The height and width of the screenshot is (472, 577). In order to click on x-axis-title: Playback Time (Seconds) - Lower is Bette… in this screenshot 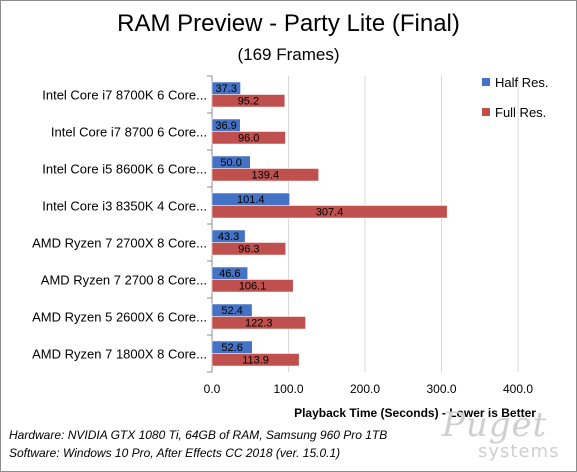, I will do `click(415, 413)`.